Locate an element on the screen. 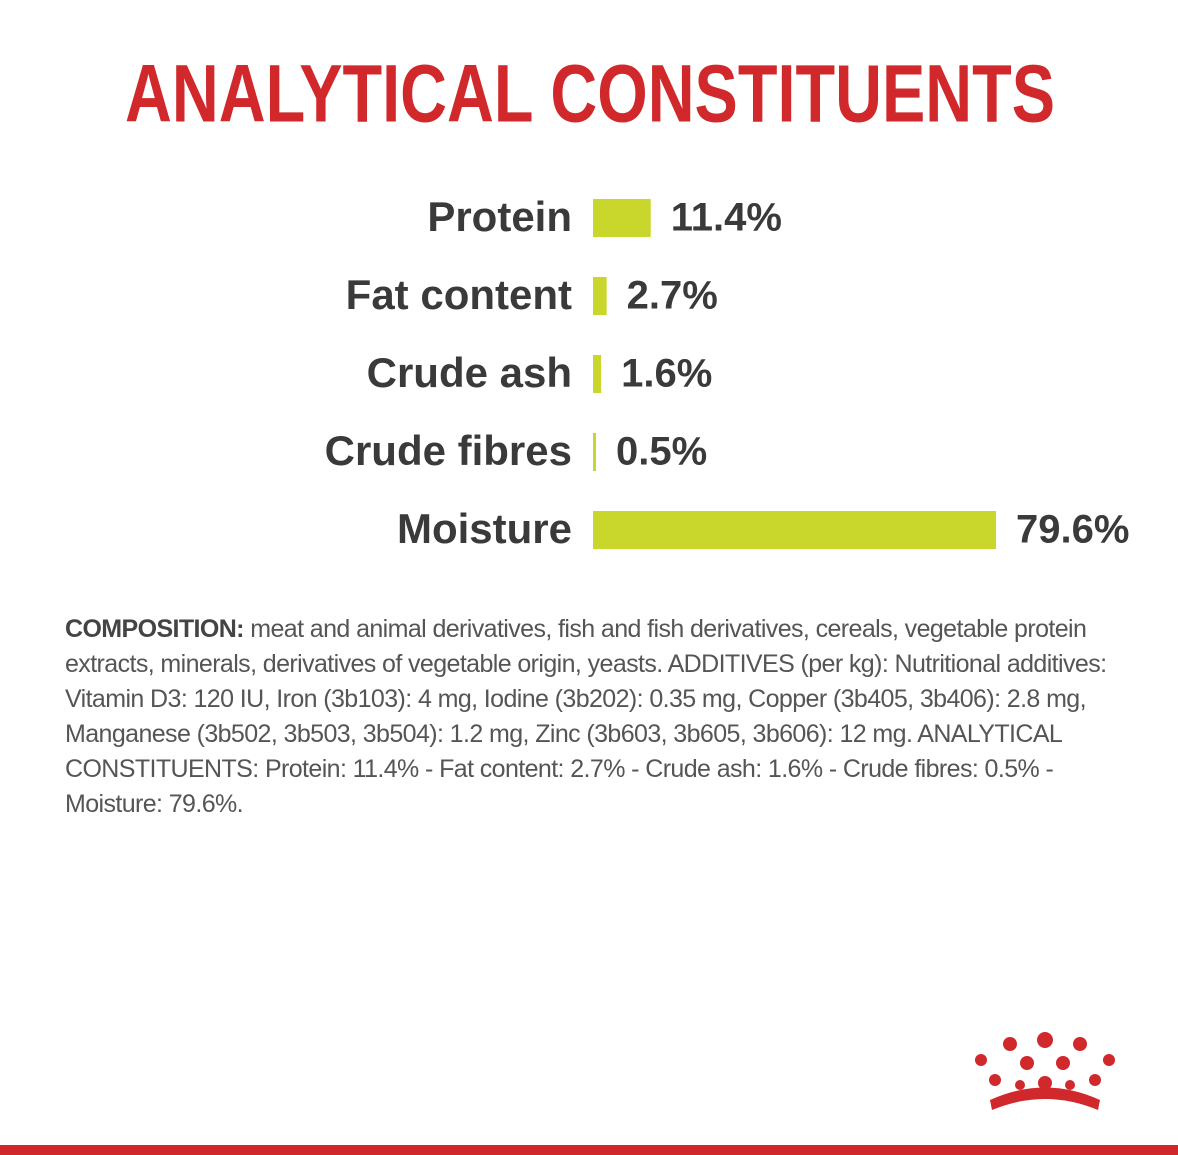  logo is located at coordinates (1045, 1071).